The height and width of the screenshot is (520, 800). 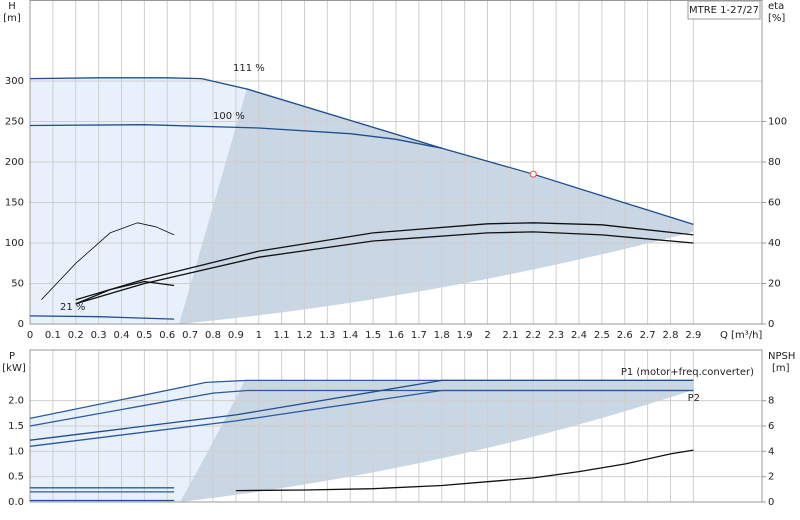 I want to click on operating-point, so click(x=533, y=174).